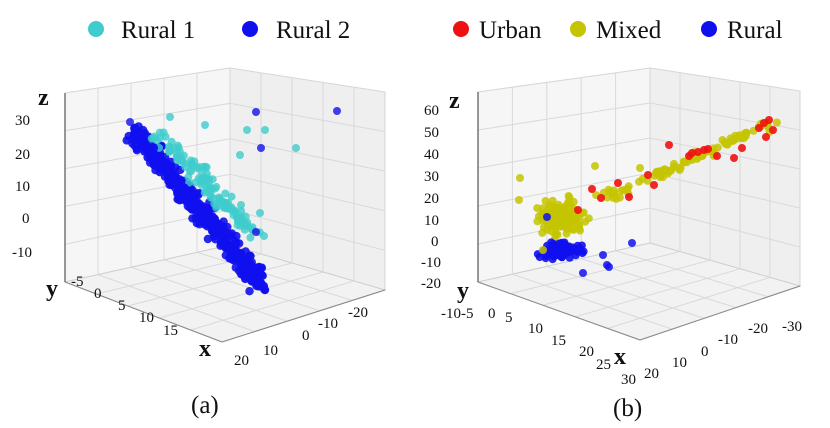  What do you see at coordinates (431, 133) in the screenshot?
I see `z-tick: 50` at bounding box center [431, 133].